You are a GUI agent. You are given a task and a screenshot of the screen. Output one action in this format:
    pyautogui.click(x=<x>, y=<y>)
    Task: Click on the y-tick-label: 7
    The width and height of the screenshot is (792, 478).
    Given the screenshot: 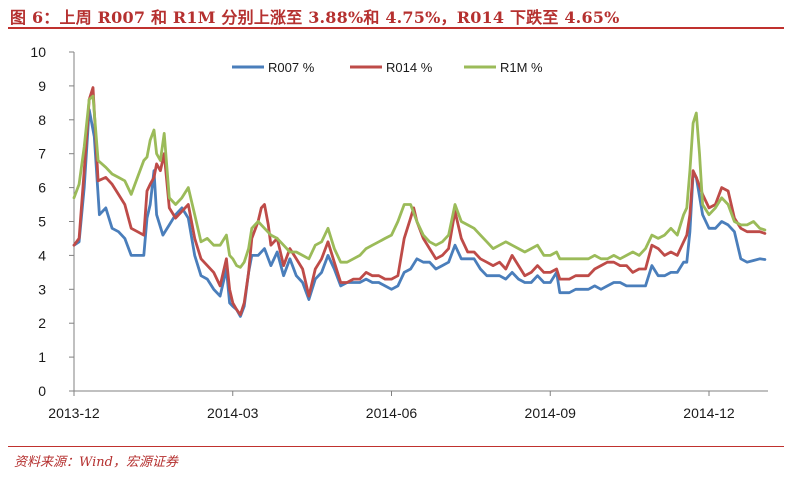 What is the action you would take?
    pyautogui.click(x=42, y=154)
    